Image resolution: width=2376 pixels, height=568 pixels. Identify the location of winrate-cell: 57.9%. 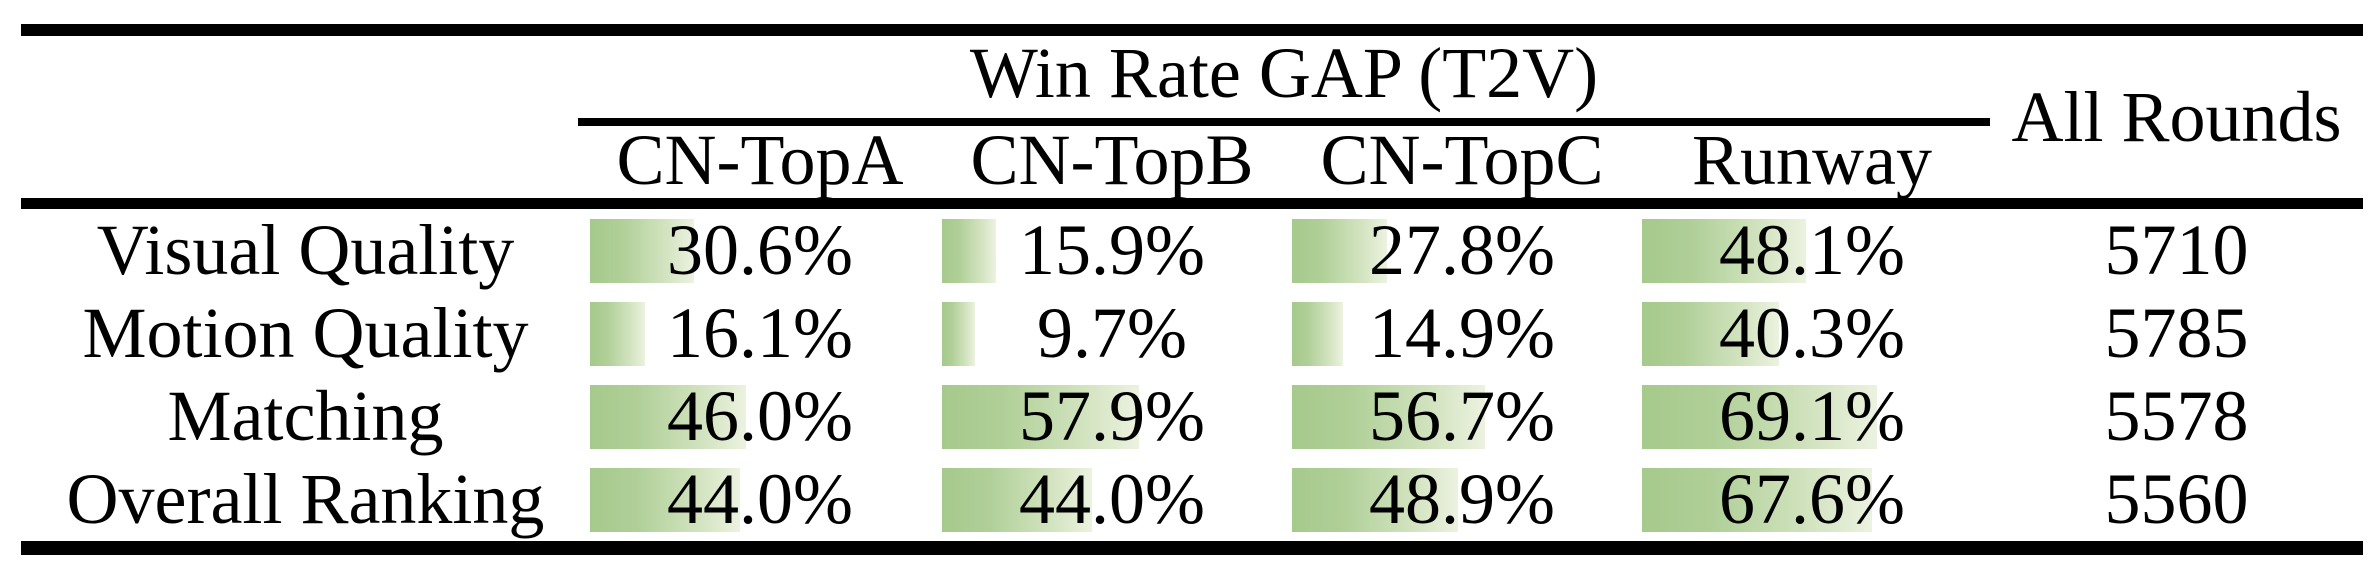
(1112, 416).